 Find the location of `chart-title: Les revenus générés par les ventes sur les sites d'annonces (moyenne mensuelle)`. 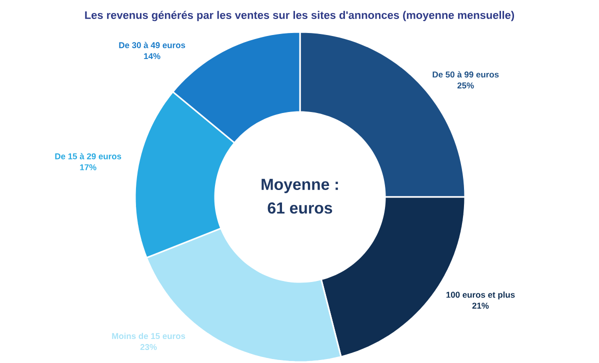

chart-title: Les revenus générés par les ventes sur les sites d'annonces (moyenne mensuelle) is located at coordinates (299, 16).